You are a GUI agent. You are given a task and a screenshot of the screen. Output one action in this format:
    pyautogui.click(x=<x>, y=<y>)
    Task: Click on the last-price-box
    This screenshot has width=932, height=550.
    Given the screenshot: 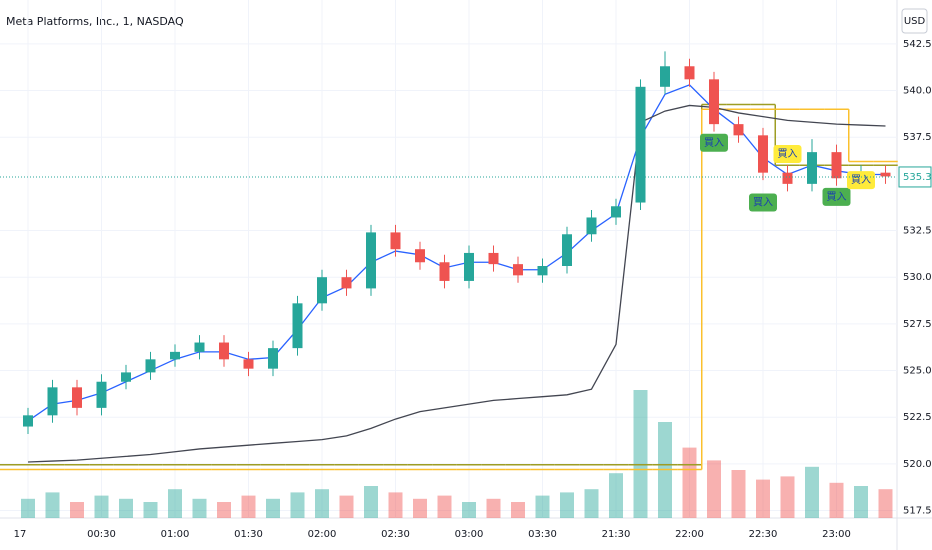 What is the action you would take?
    pyautogui.click(x=915, y=177)
    